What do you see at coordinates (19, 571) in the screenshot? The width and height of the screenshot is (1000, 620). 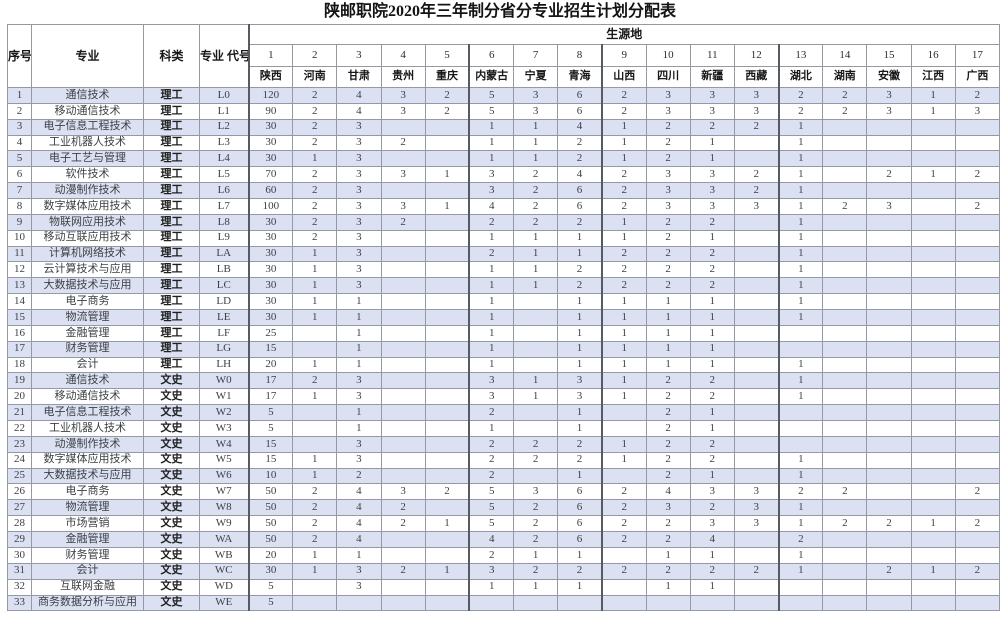 I see `row-index-cell: 31` at bounding box center [19, 571].